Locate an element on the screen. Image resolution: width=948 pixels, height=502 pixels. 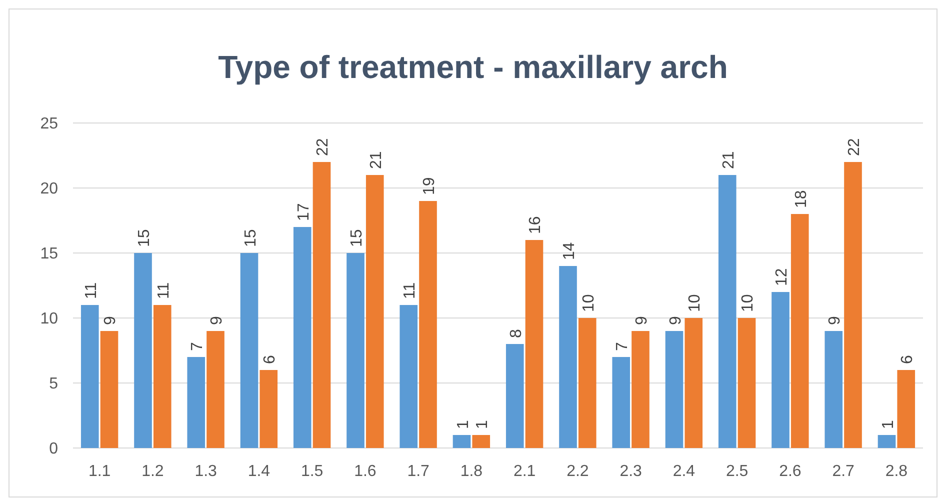
data-label: 18 is located at coordinates (801, 199).